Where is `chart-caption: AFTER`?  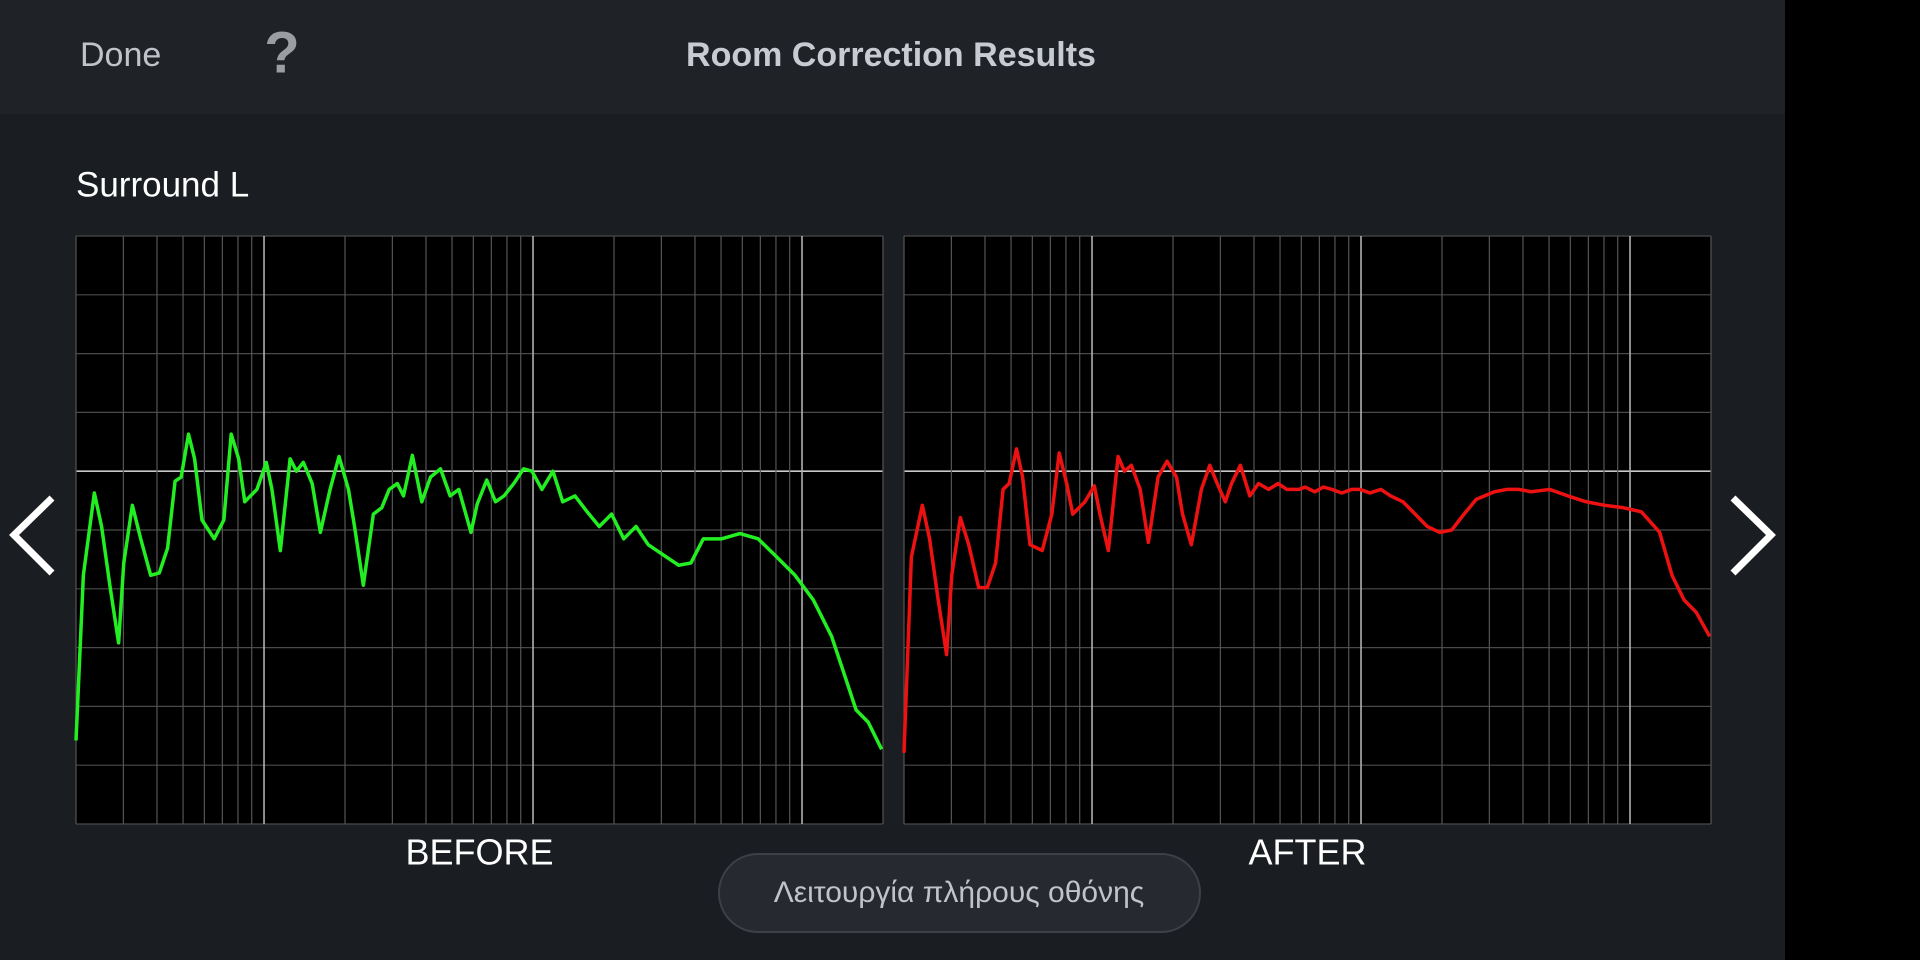 chart-caption: AFTER is located at coordinates (1307, 852).